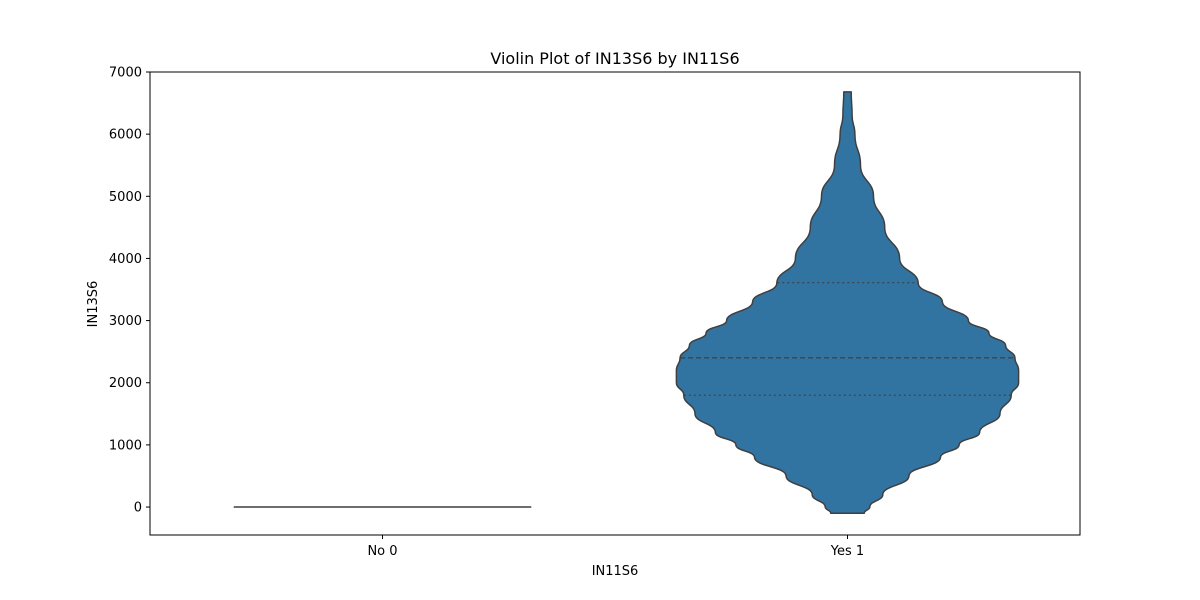 The image size is (1200, 600). I want to click on y-tick-label: 4000, so click(125, 259).